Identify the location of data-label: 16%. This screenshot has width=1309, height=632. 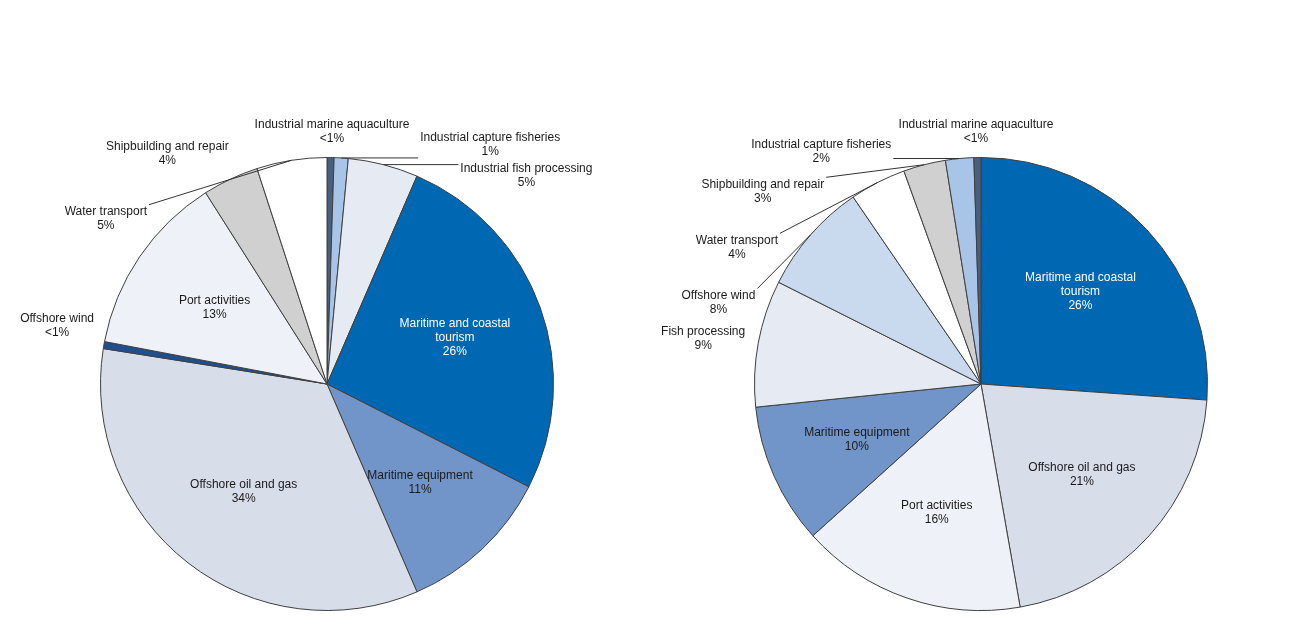
(937, 518).